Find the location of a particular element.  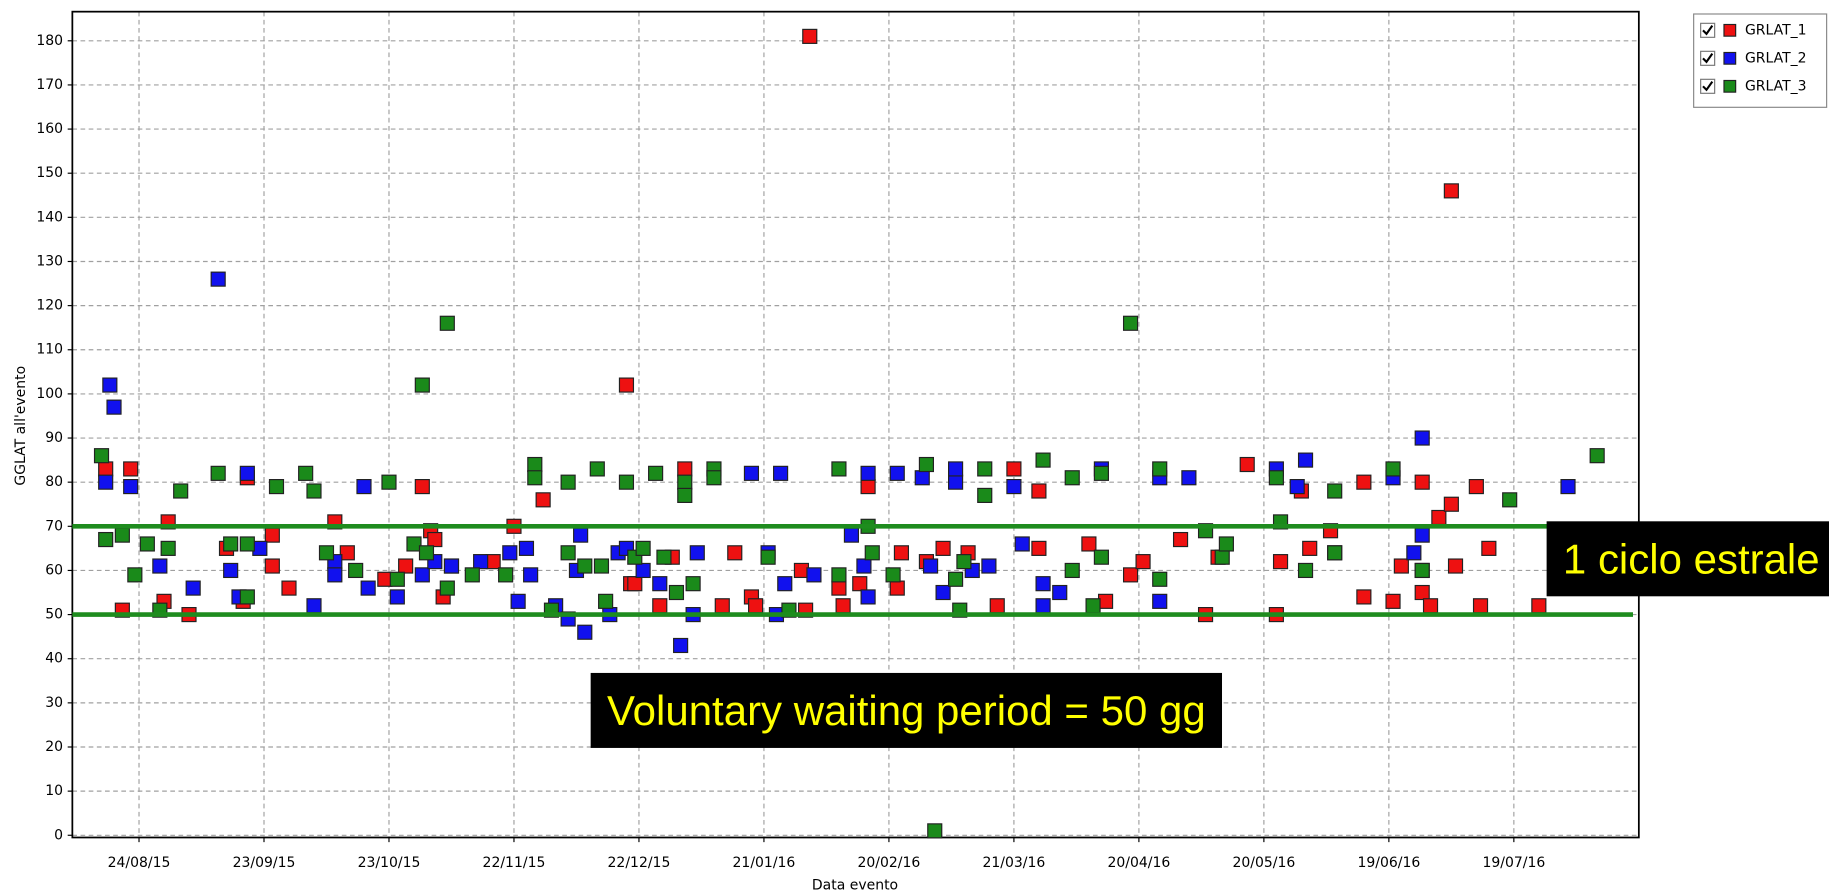

annotation: Voluntary waiting period = 50 gg is located at coordinates (906, 710).